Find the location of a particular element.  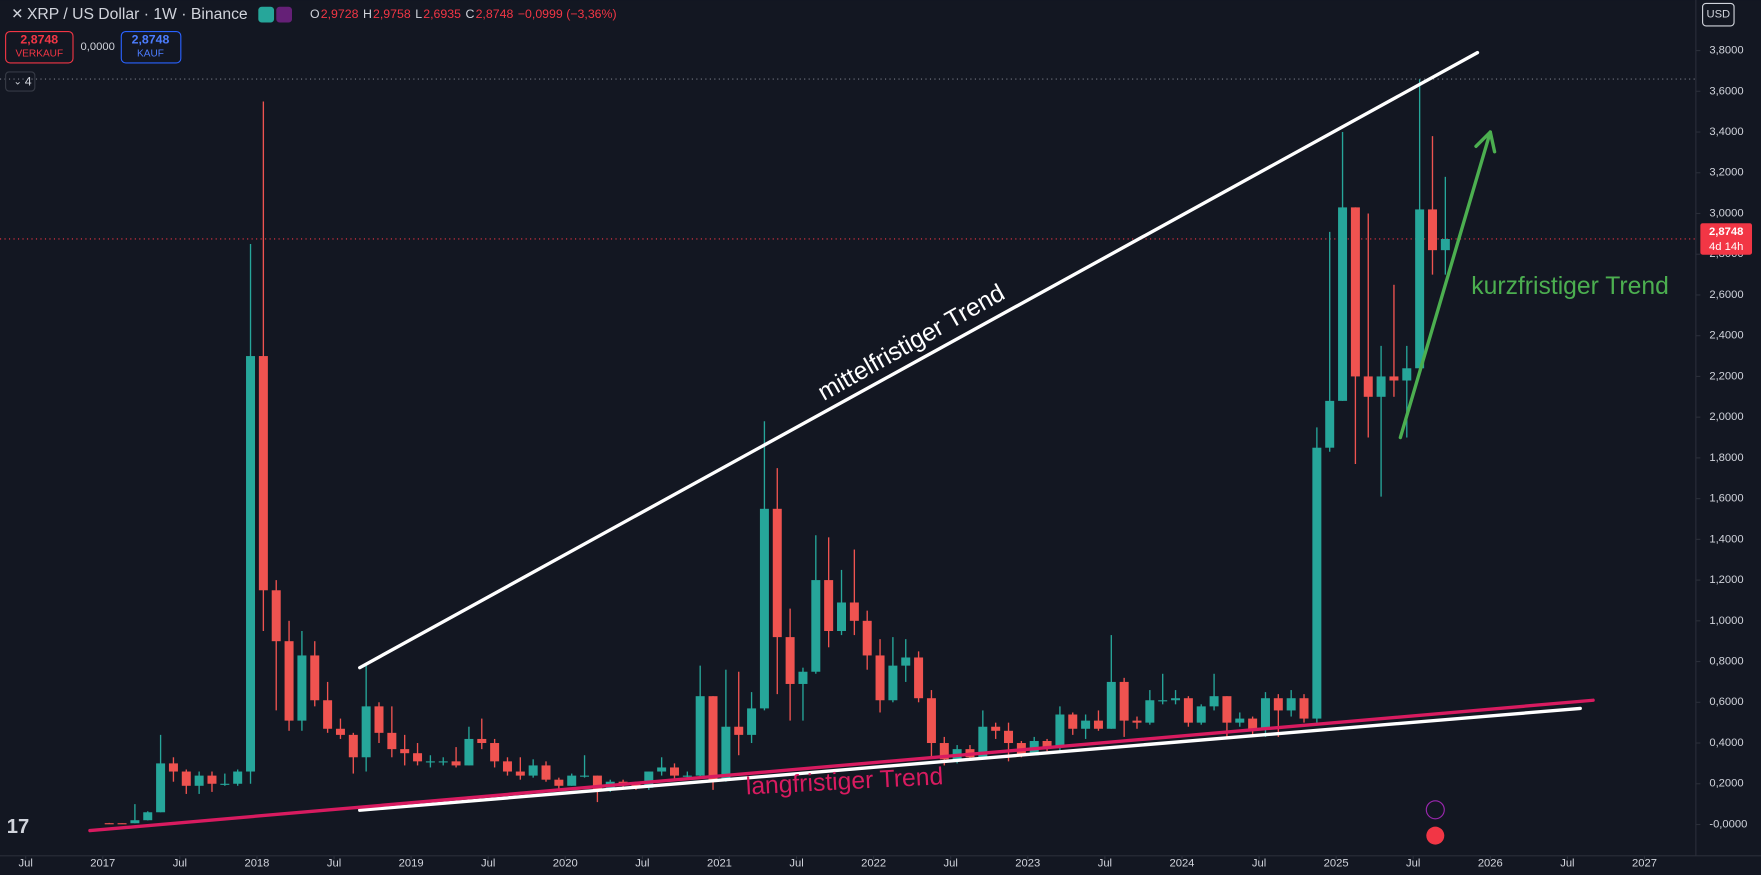

x-tick-label: 2018 is located at coordinates (256, 864).